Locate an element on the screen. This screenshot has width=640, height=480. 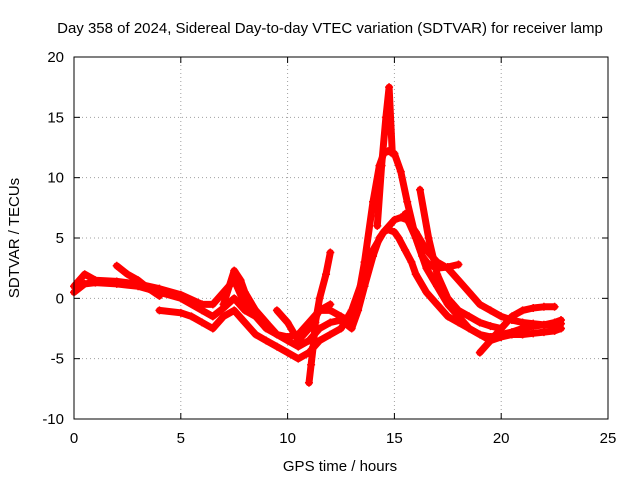
x-tick-label: 5 is located at coordinates (181, 438).